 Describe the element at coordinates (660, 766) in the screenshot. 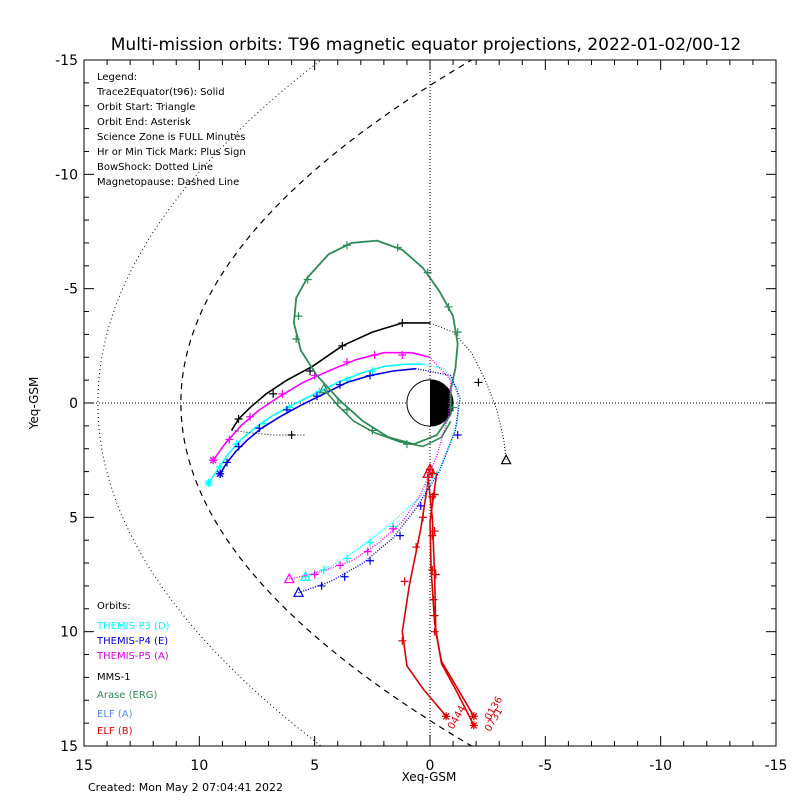

I see `x-tick-label: -10` at that location.